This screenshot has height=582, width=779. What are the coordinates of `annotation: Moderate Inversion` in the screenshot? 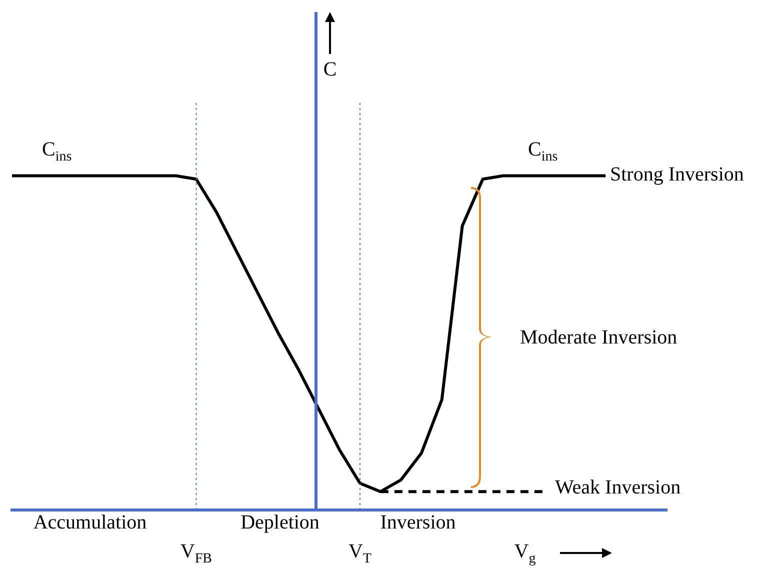 It's located at (599, 337).